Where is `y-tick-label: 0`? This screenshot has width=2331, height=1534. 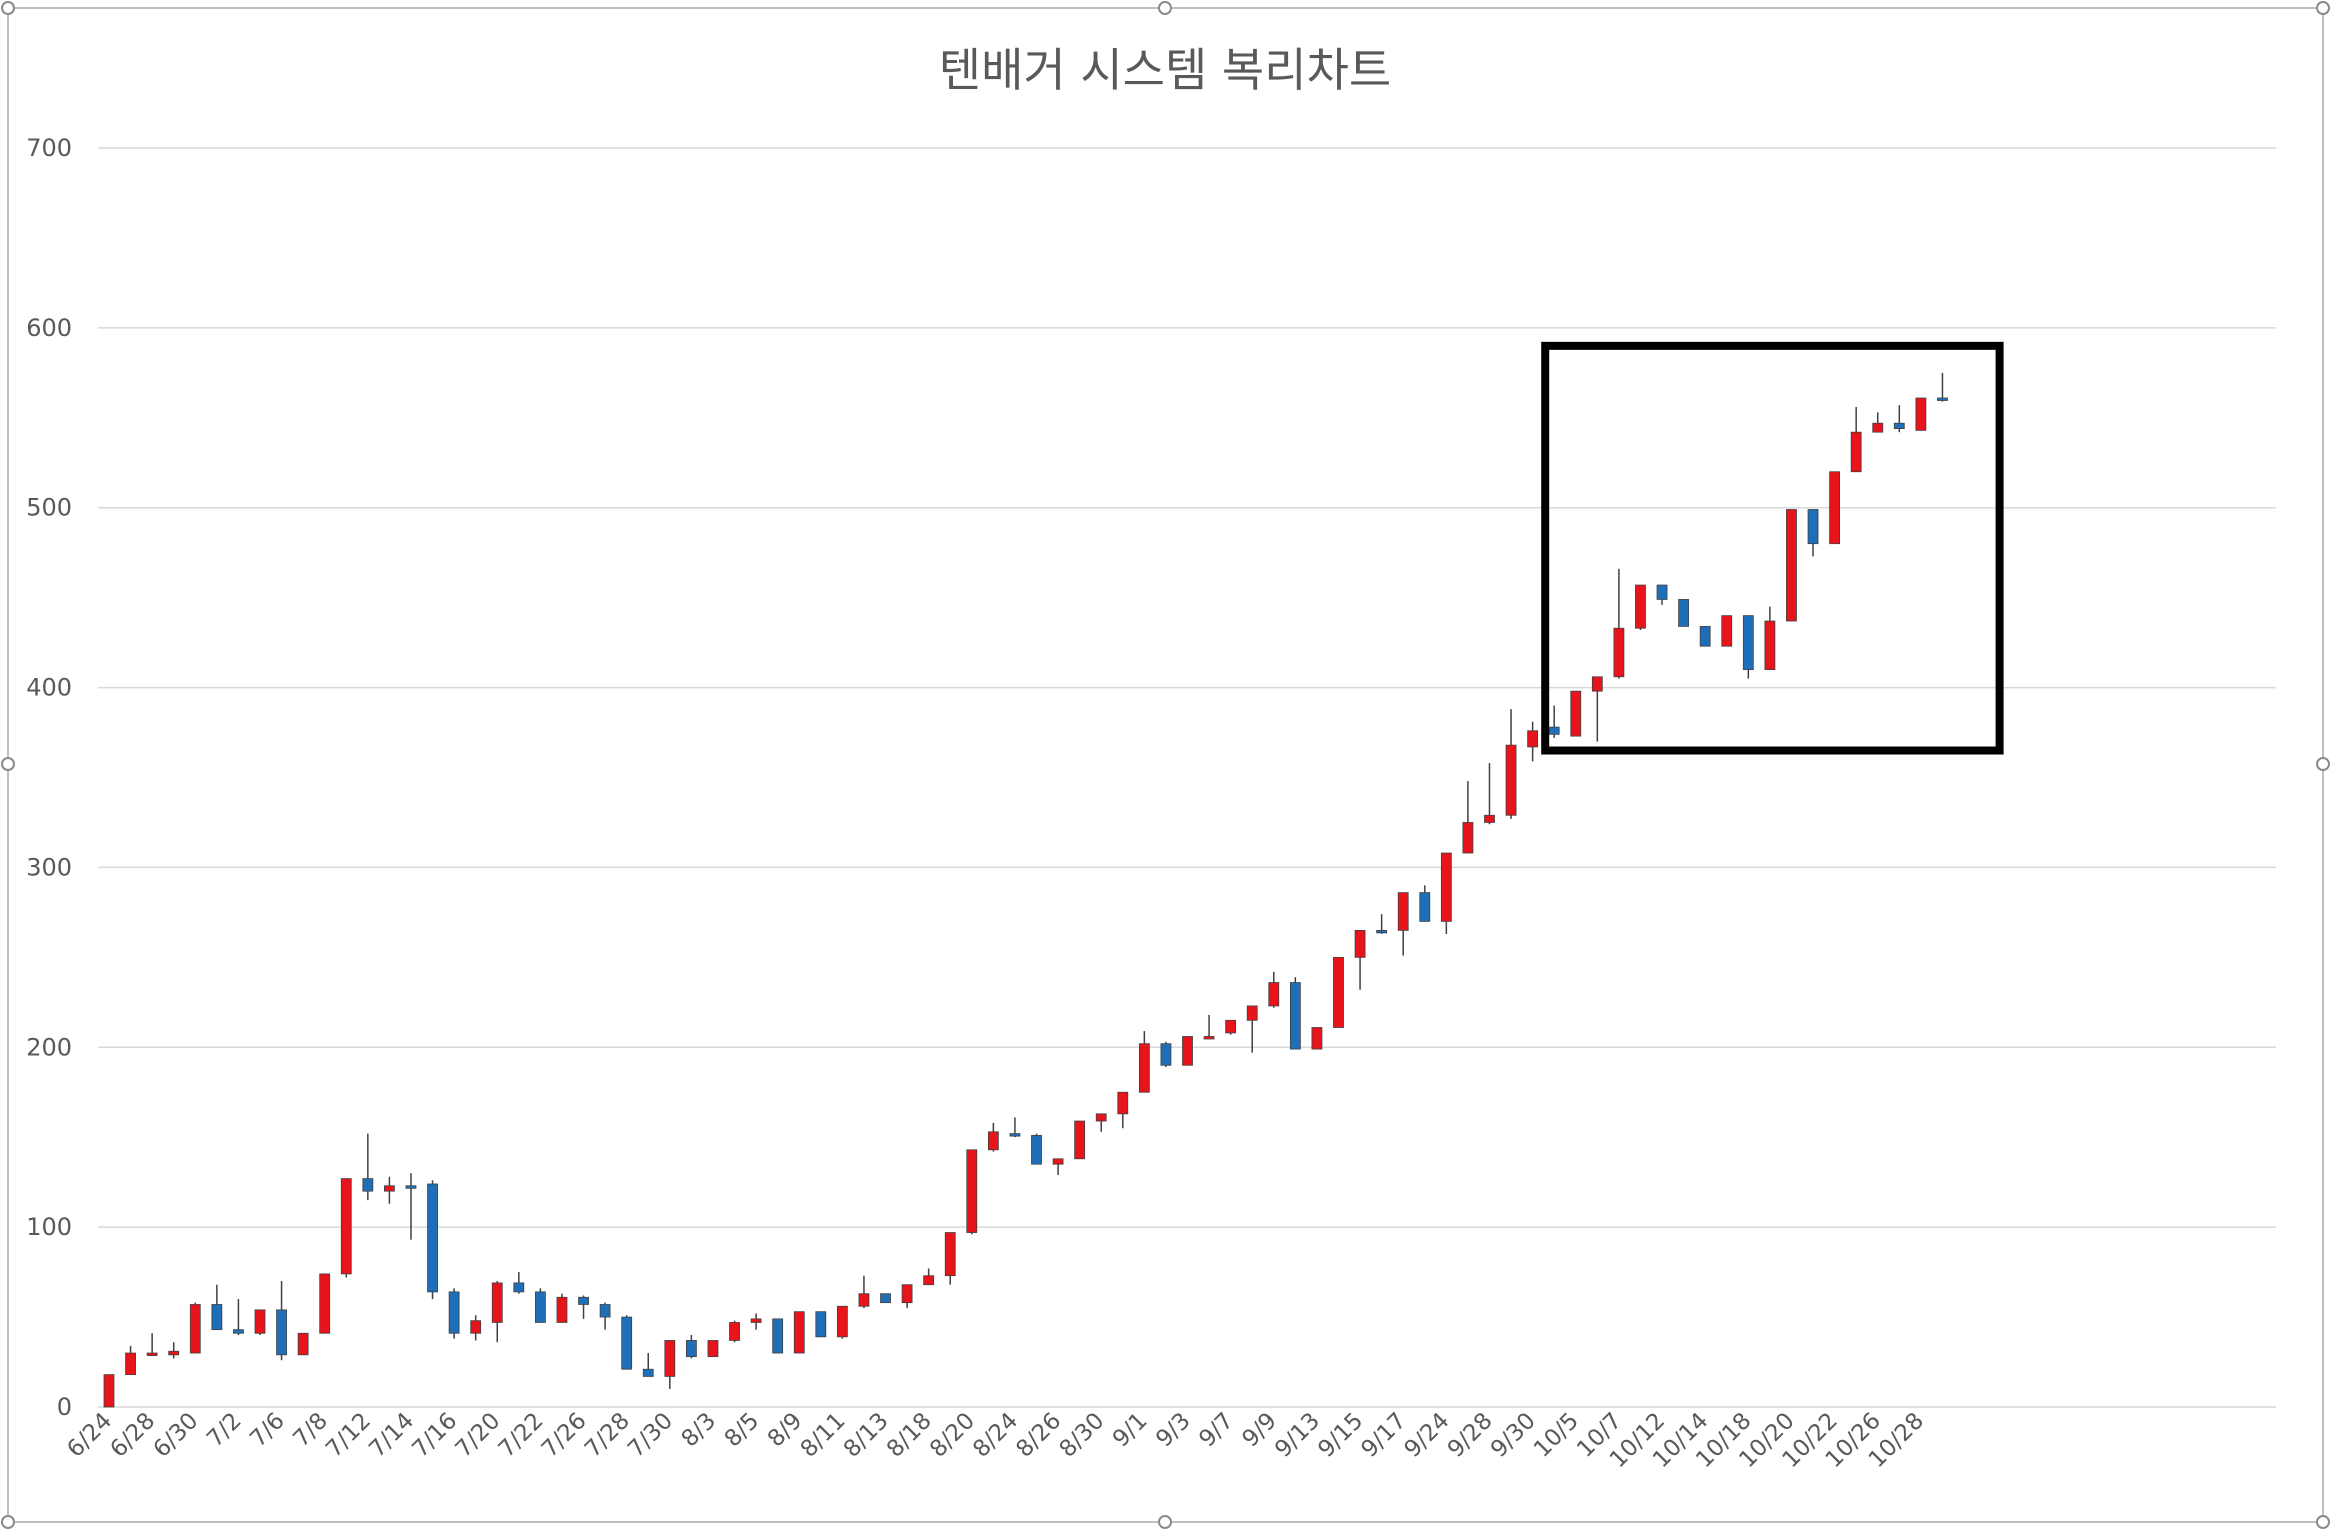 y-tick-label: 0 is located at coordinates (64, 1407).